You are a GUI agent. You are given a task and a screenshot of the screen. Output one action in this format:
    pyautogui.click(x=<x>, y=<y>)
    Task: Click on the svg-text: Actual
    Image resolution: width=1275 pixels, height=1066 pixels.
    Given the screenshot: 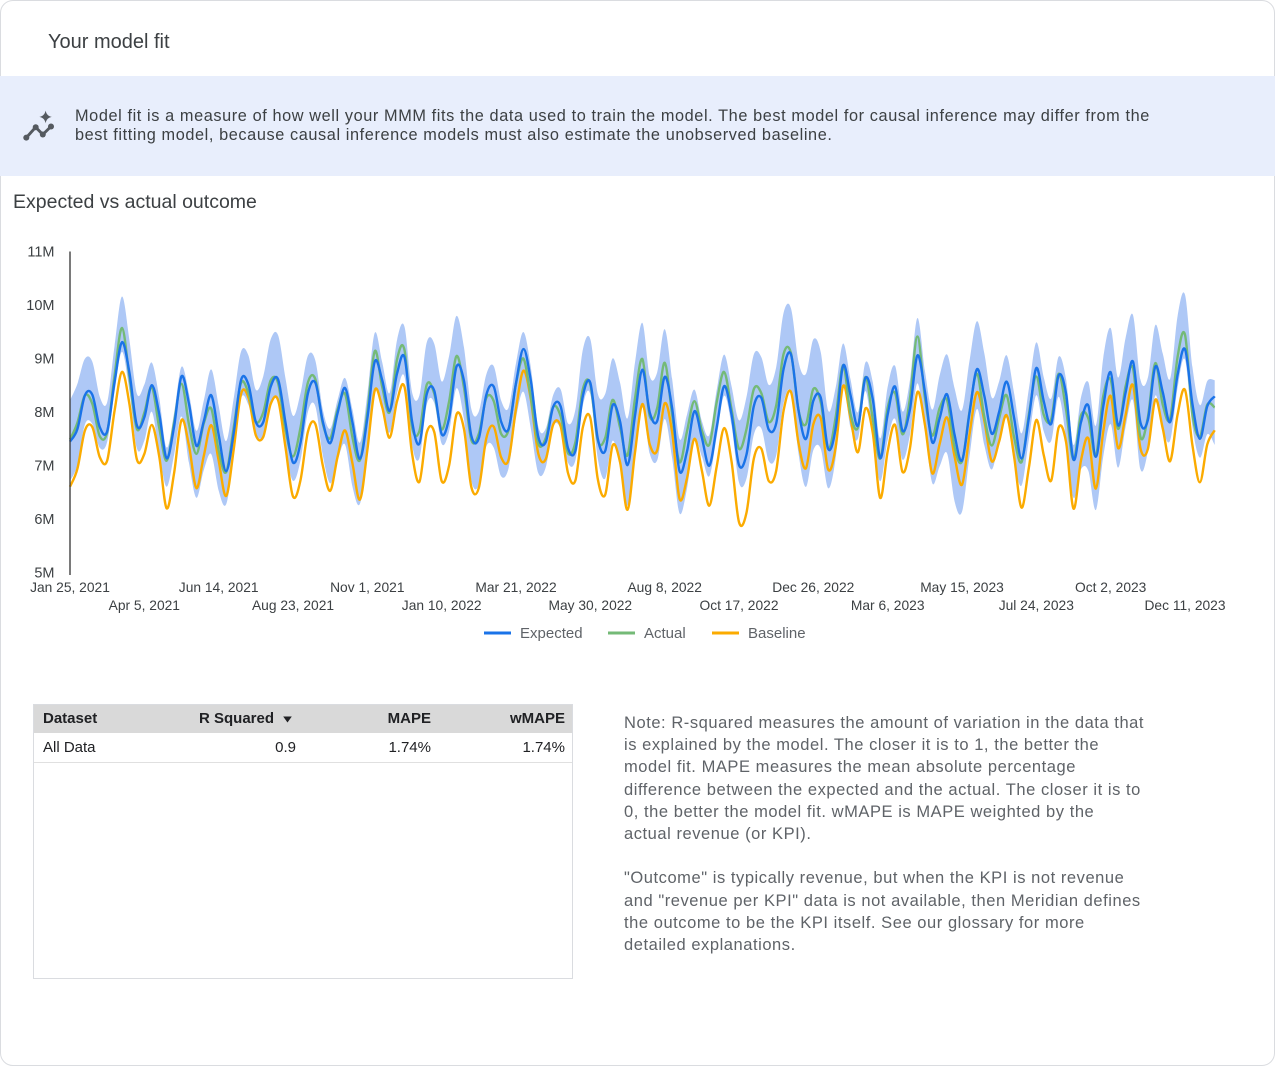 What is the action you would take?
    pyautogui.click(x=665, y=633)
    